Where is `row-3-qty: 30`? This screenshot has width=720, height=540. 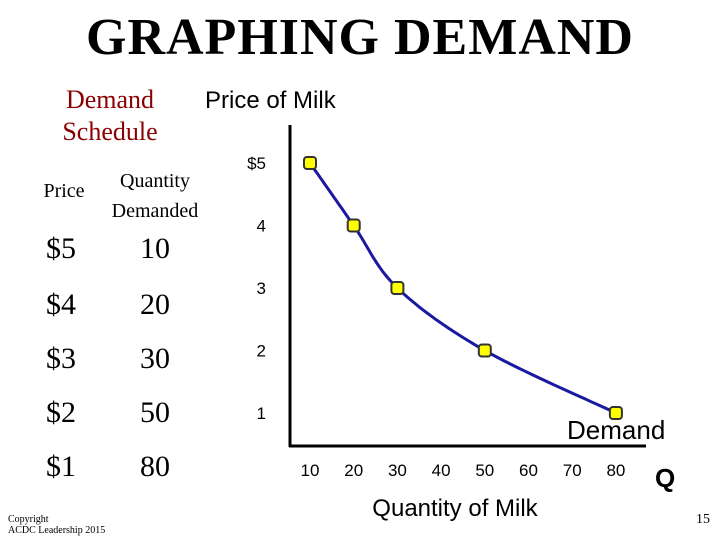 row-3-qty: 30 is located at coordinates (155, 358).